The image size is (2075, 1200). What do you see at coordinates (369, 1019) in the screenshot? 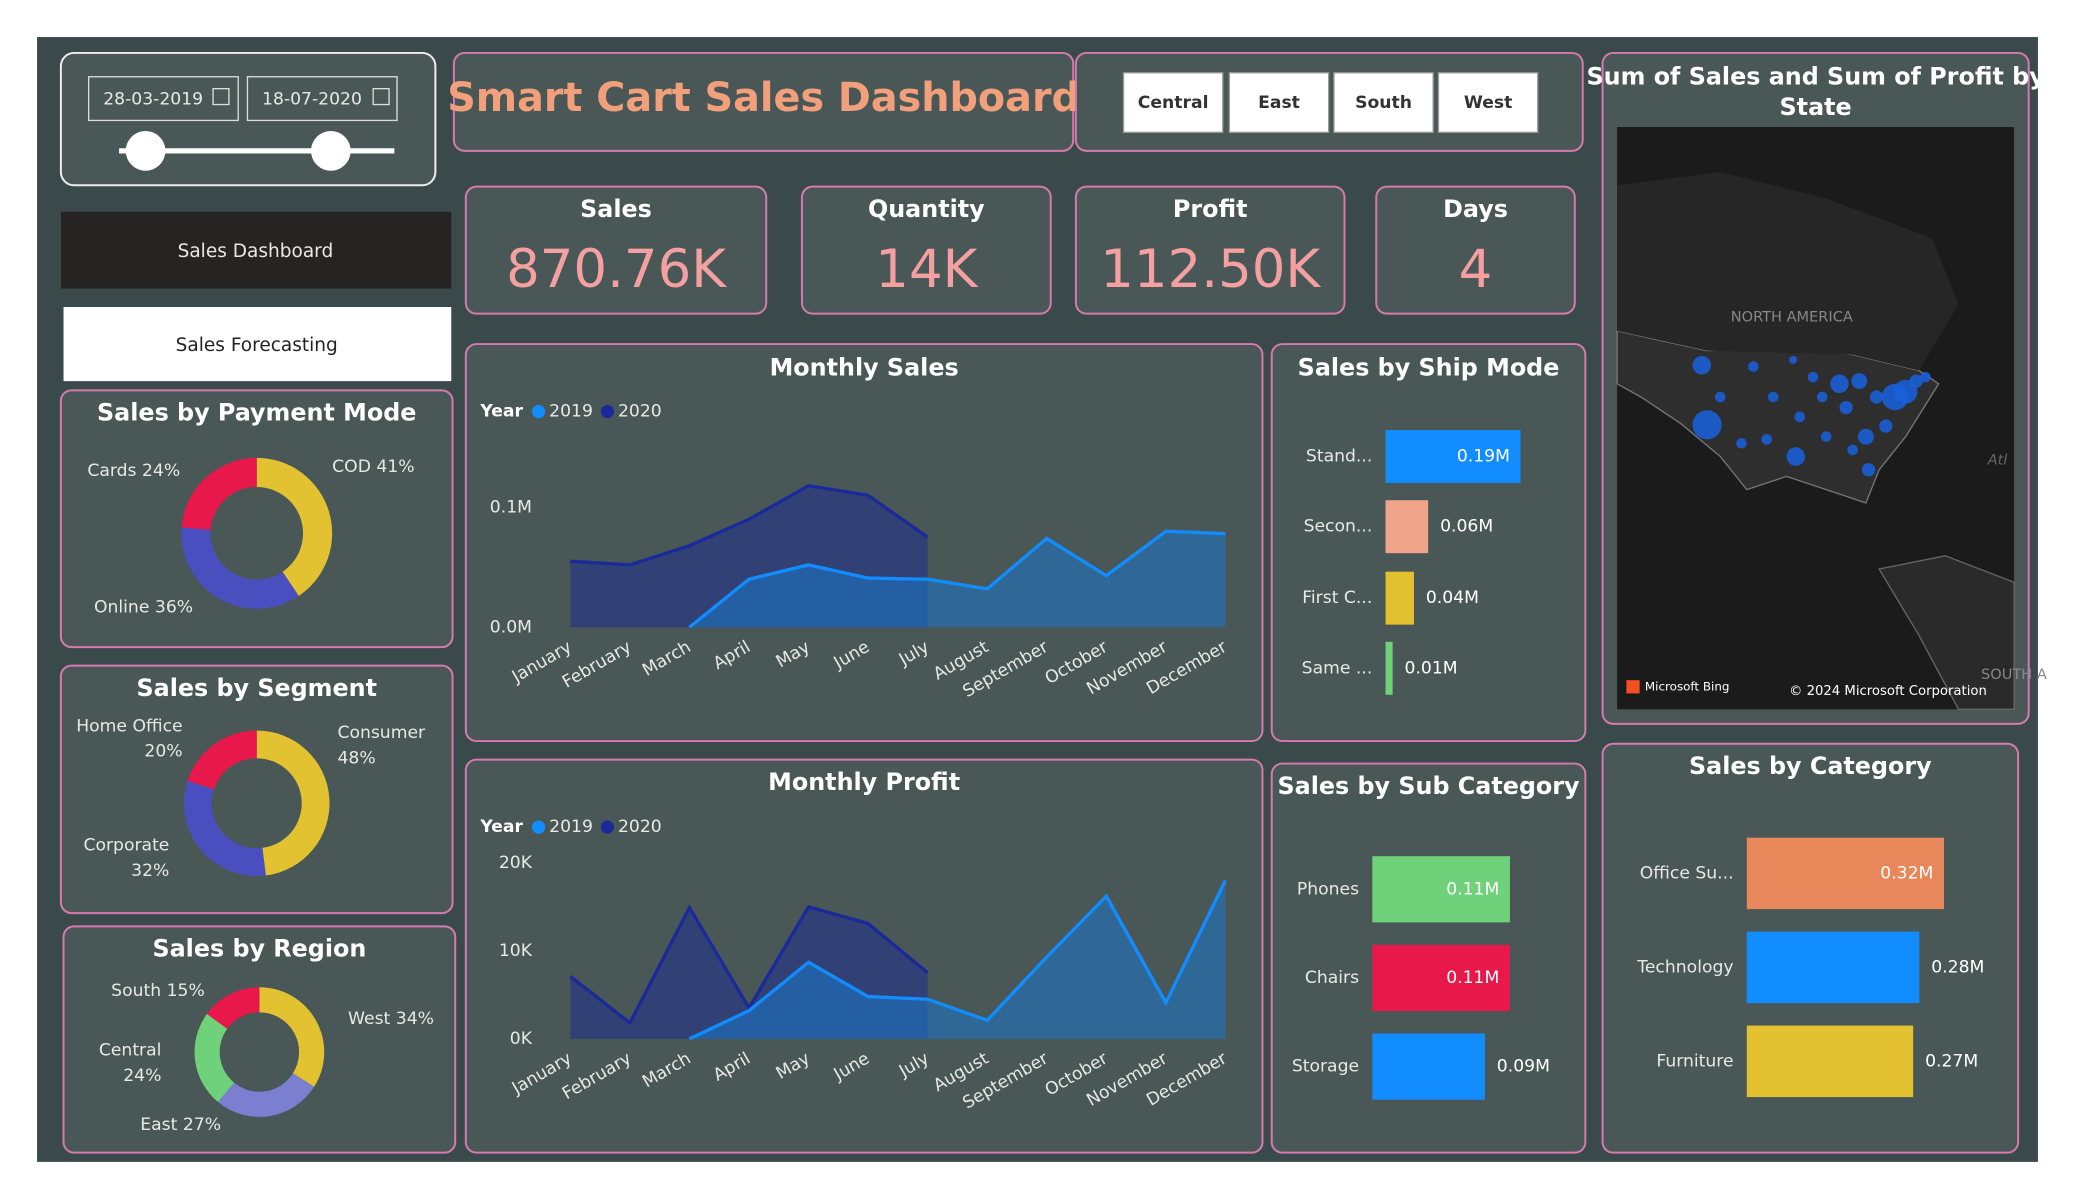
I see `slice-category: West` at bounding box center [369, 1019].